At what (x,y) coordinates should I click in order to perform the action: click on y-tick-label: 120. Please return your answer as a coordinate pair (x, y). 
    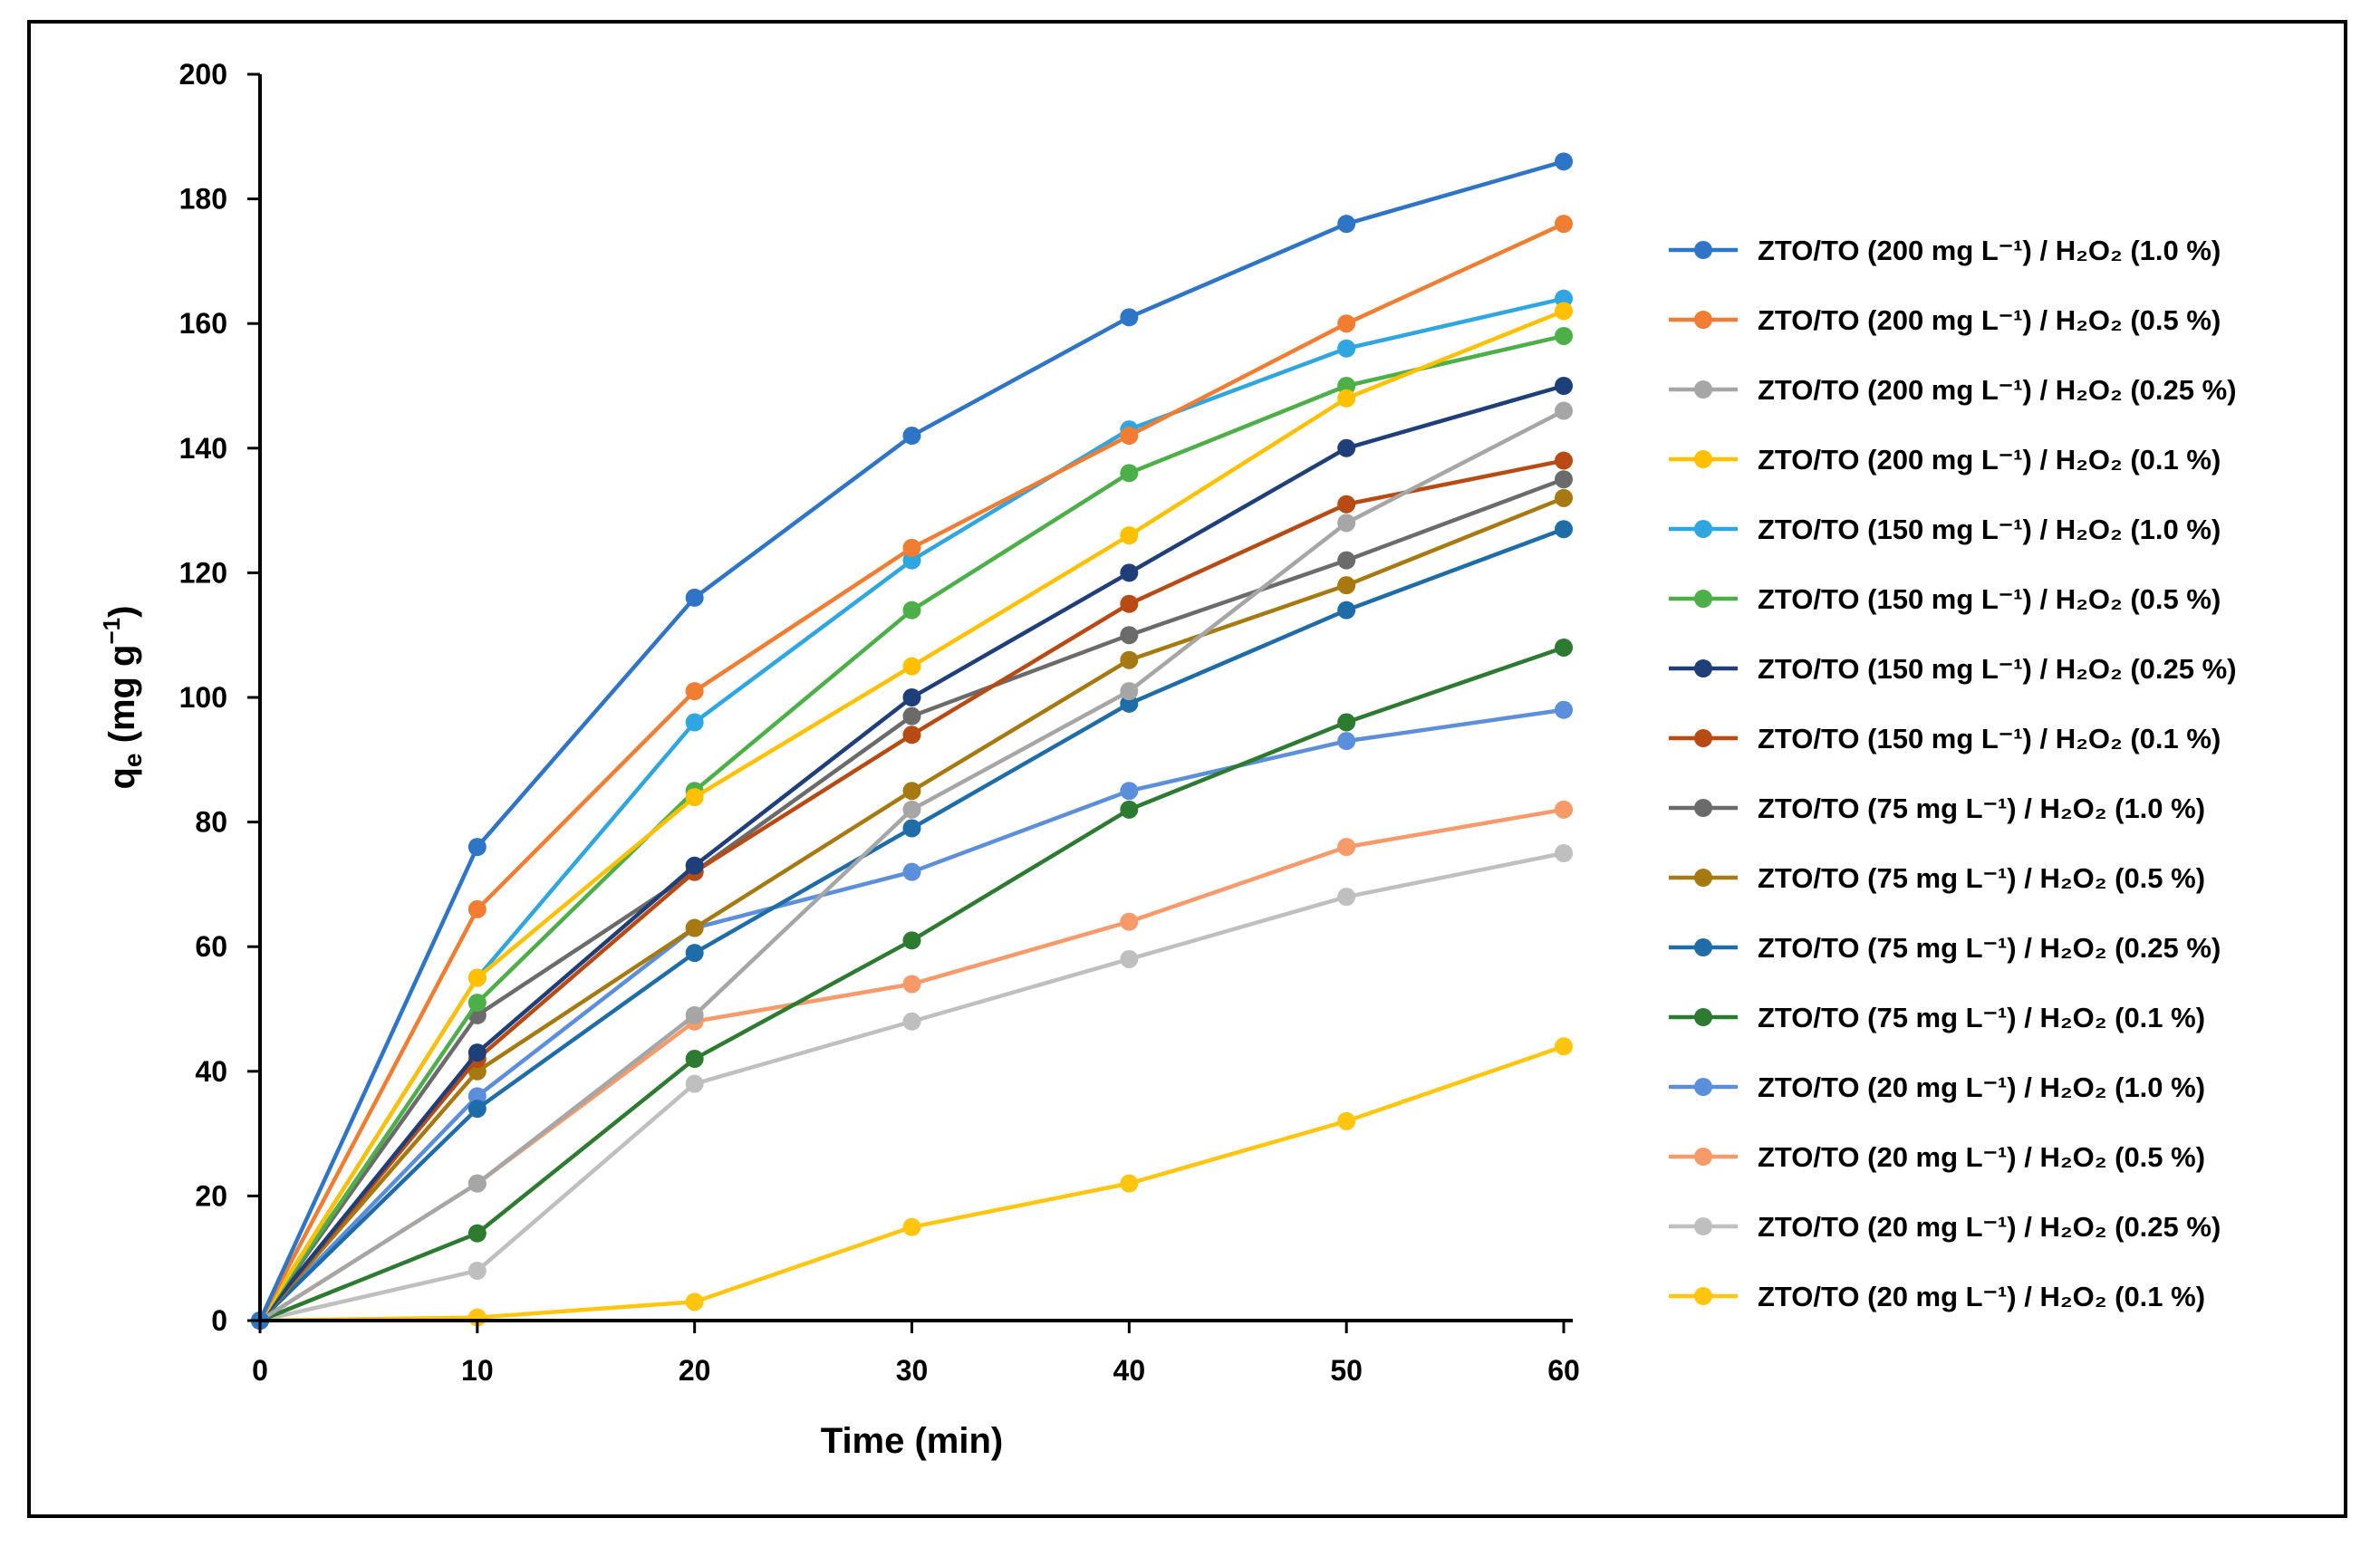
    Looking at the image, I should click on (203, 572).